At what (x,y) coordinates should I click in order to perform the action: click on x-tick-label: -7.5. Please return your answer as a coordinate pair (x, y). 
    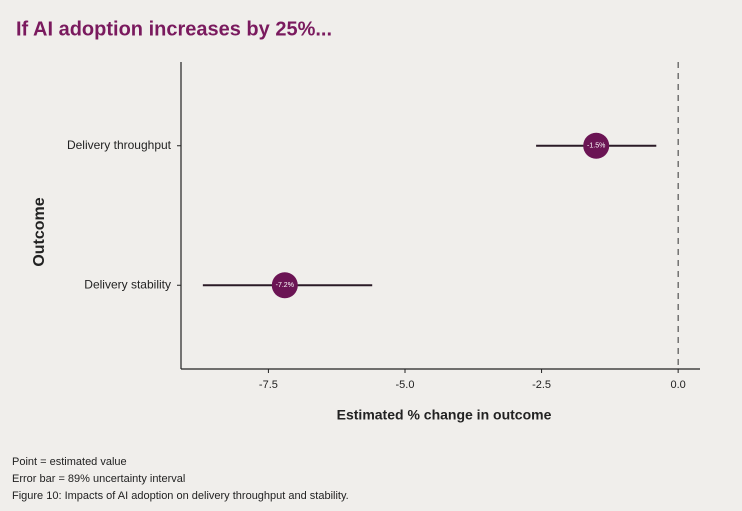
    Looking at the image, I should click on (268, 385).